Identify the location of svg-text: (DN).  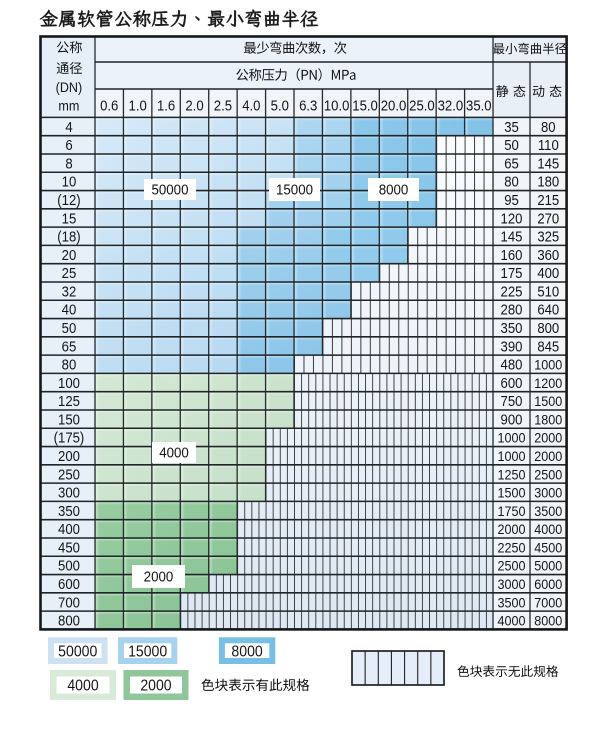
(69, 87).